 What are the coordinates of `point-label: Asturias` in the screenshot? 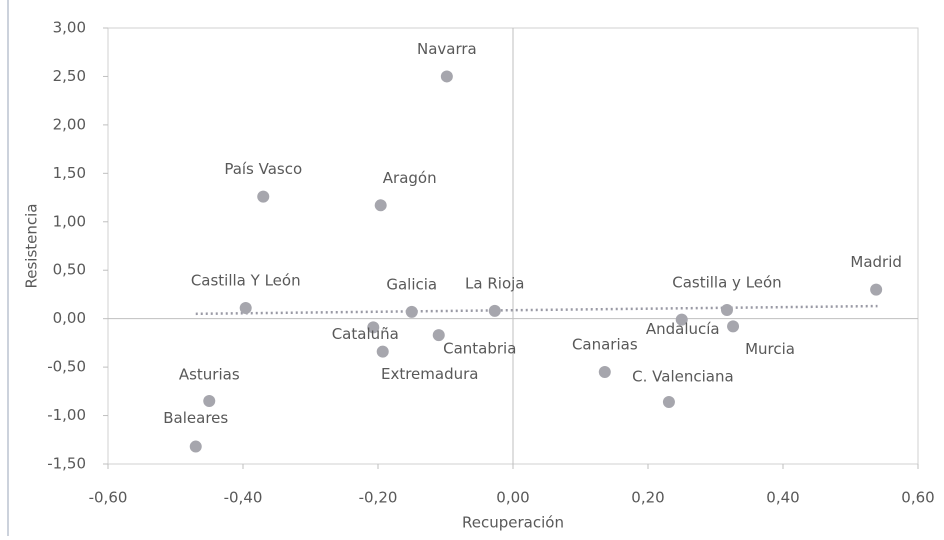 It's located at (209, 375).